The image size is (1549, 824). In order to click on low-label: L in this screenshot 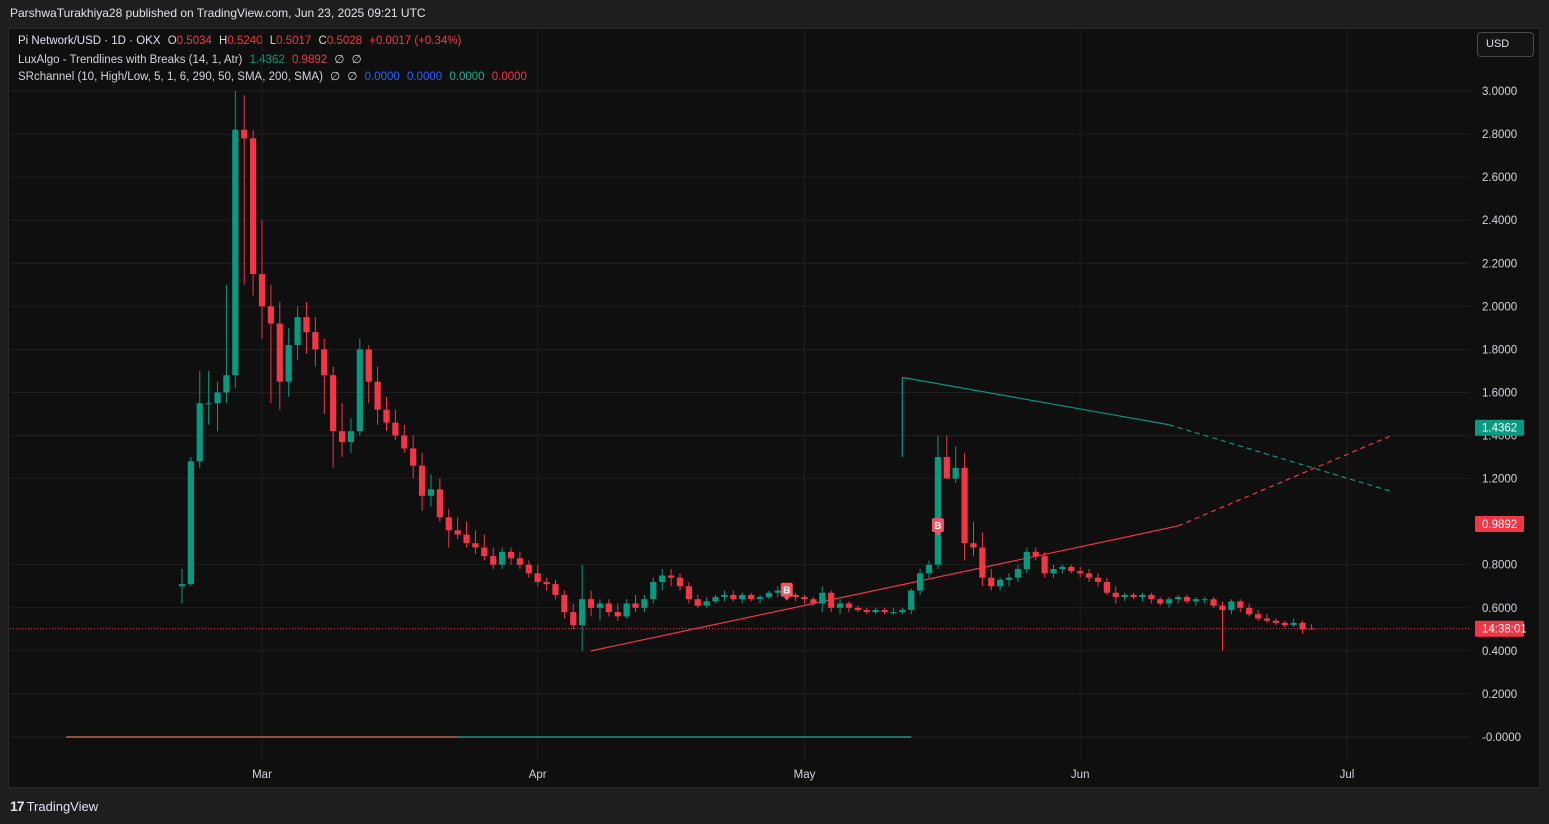, I will do `click(273, 41)`.